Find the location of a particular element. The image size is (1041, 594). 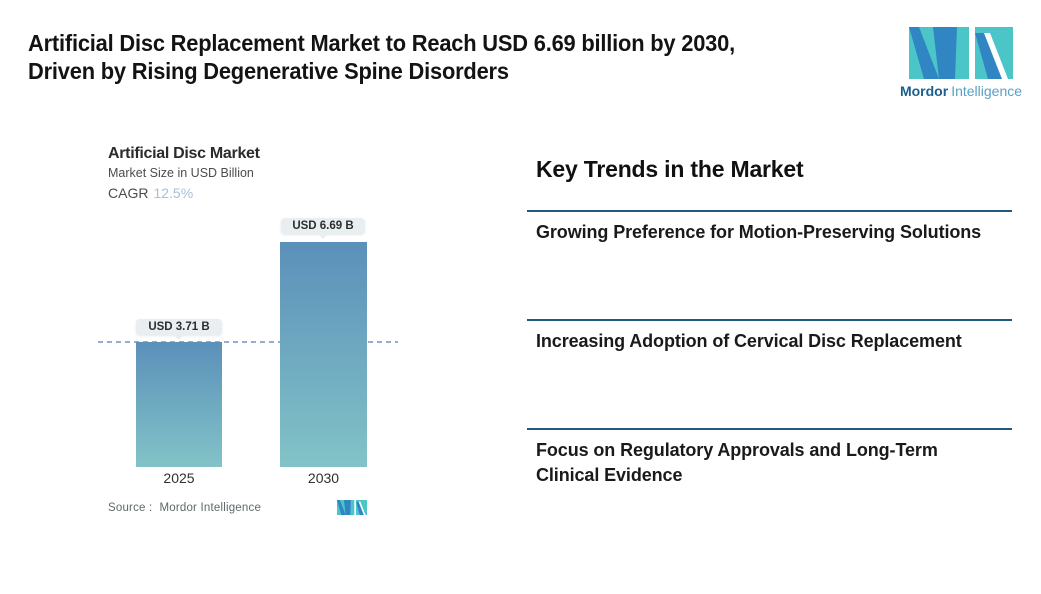

source-mark-icon is located at coordinates (352, 507).